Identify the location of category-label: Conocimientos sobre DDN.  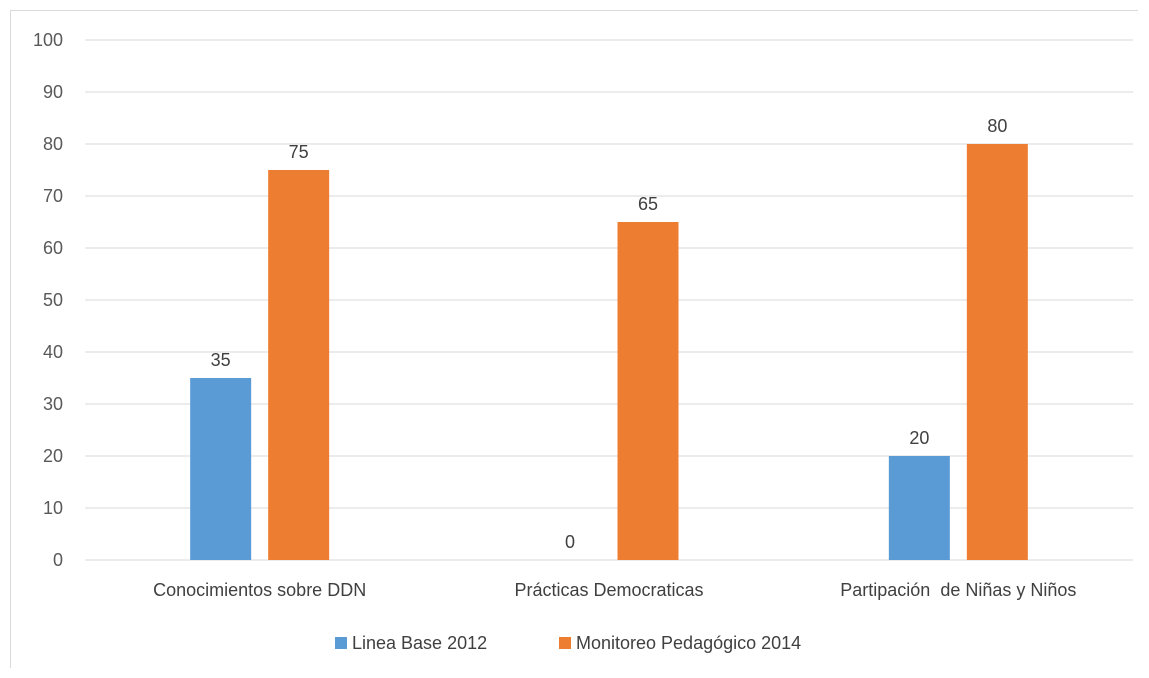
(259, 590).